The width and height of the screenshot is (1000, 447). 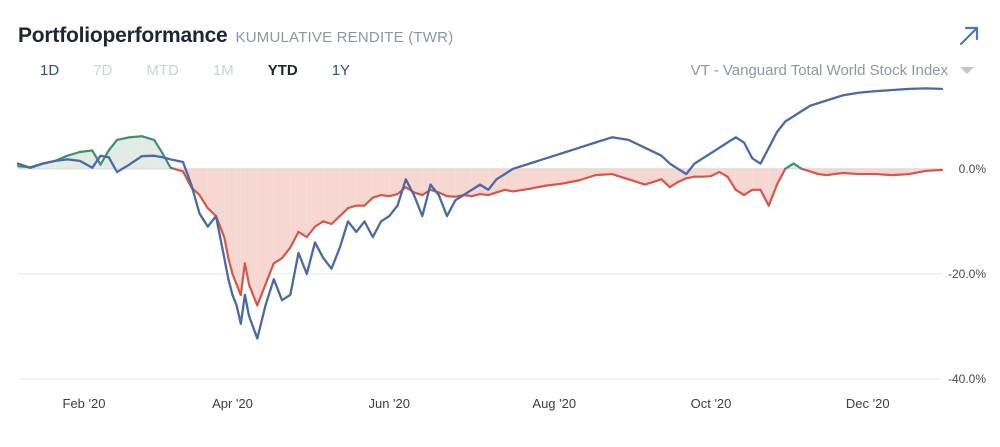 What do you see at coordinates (162, 70) in the screenshot?
I see `range-mtd: MTD` at bounding box center [162, 70].